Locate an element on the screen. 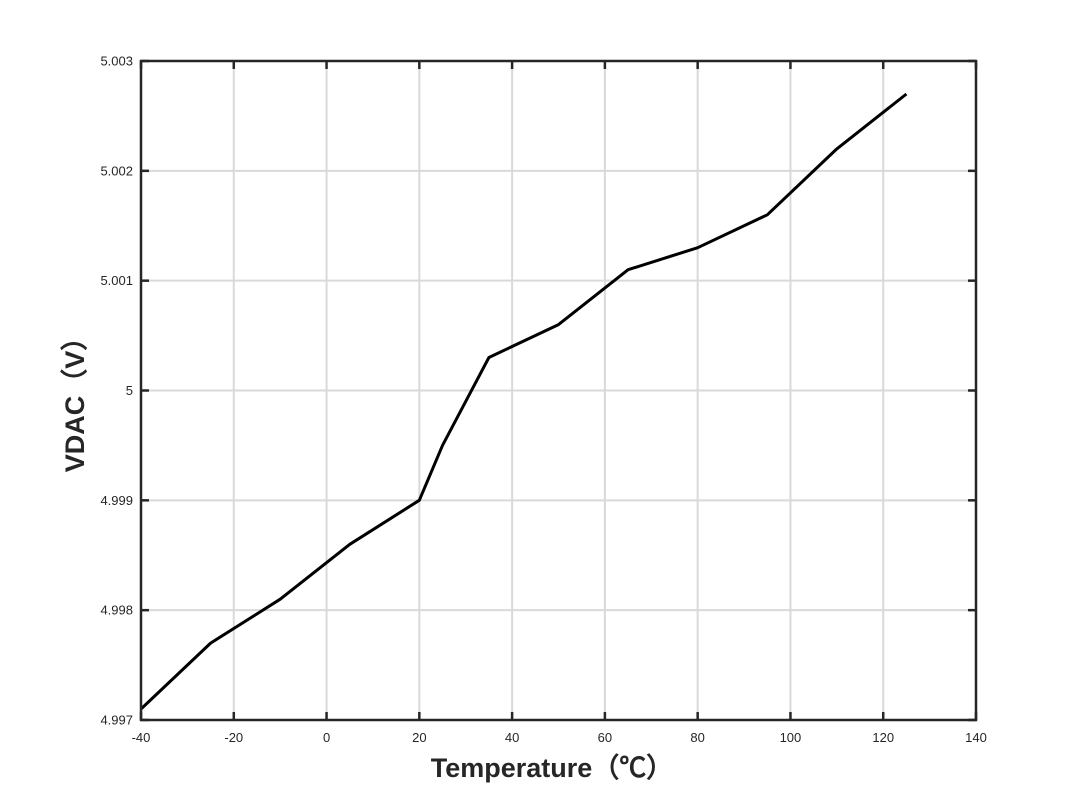 The height and width of the screenshot is (810, 1080). y-tick-label: 5.003 is located at coordinates (116, 61).